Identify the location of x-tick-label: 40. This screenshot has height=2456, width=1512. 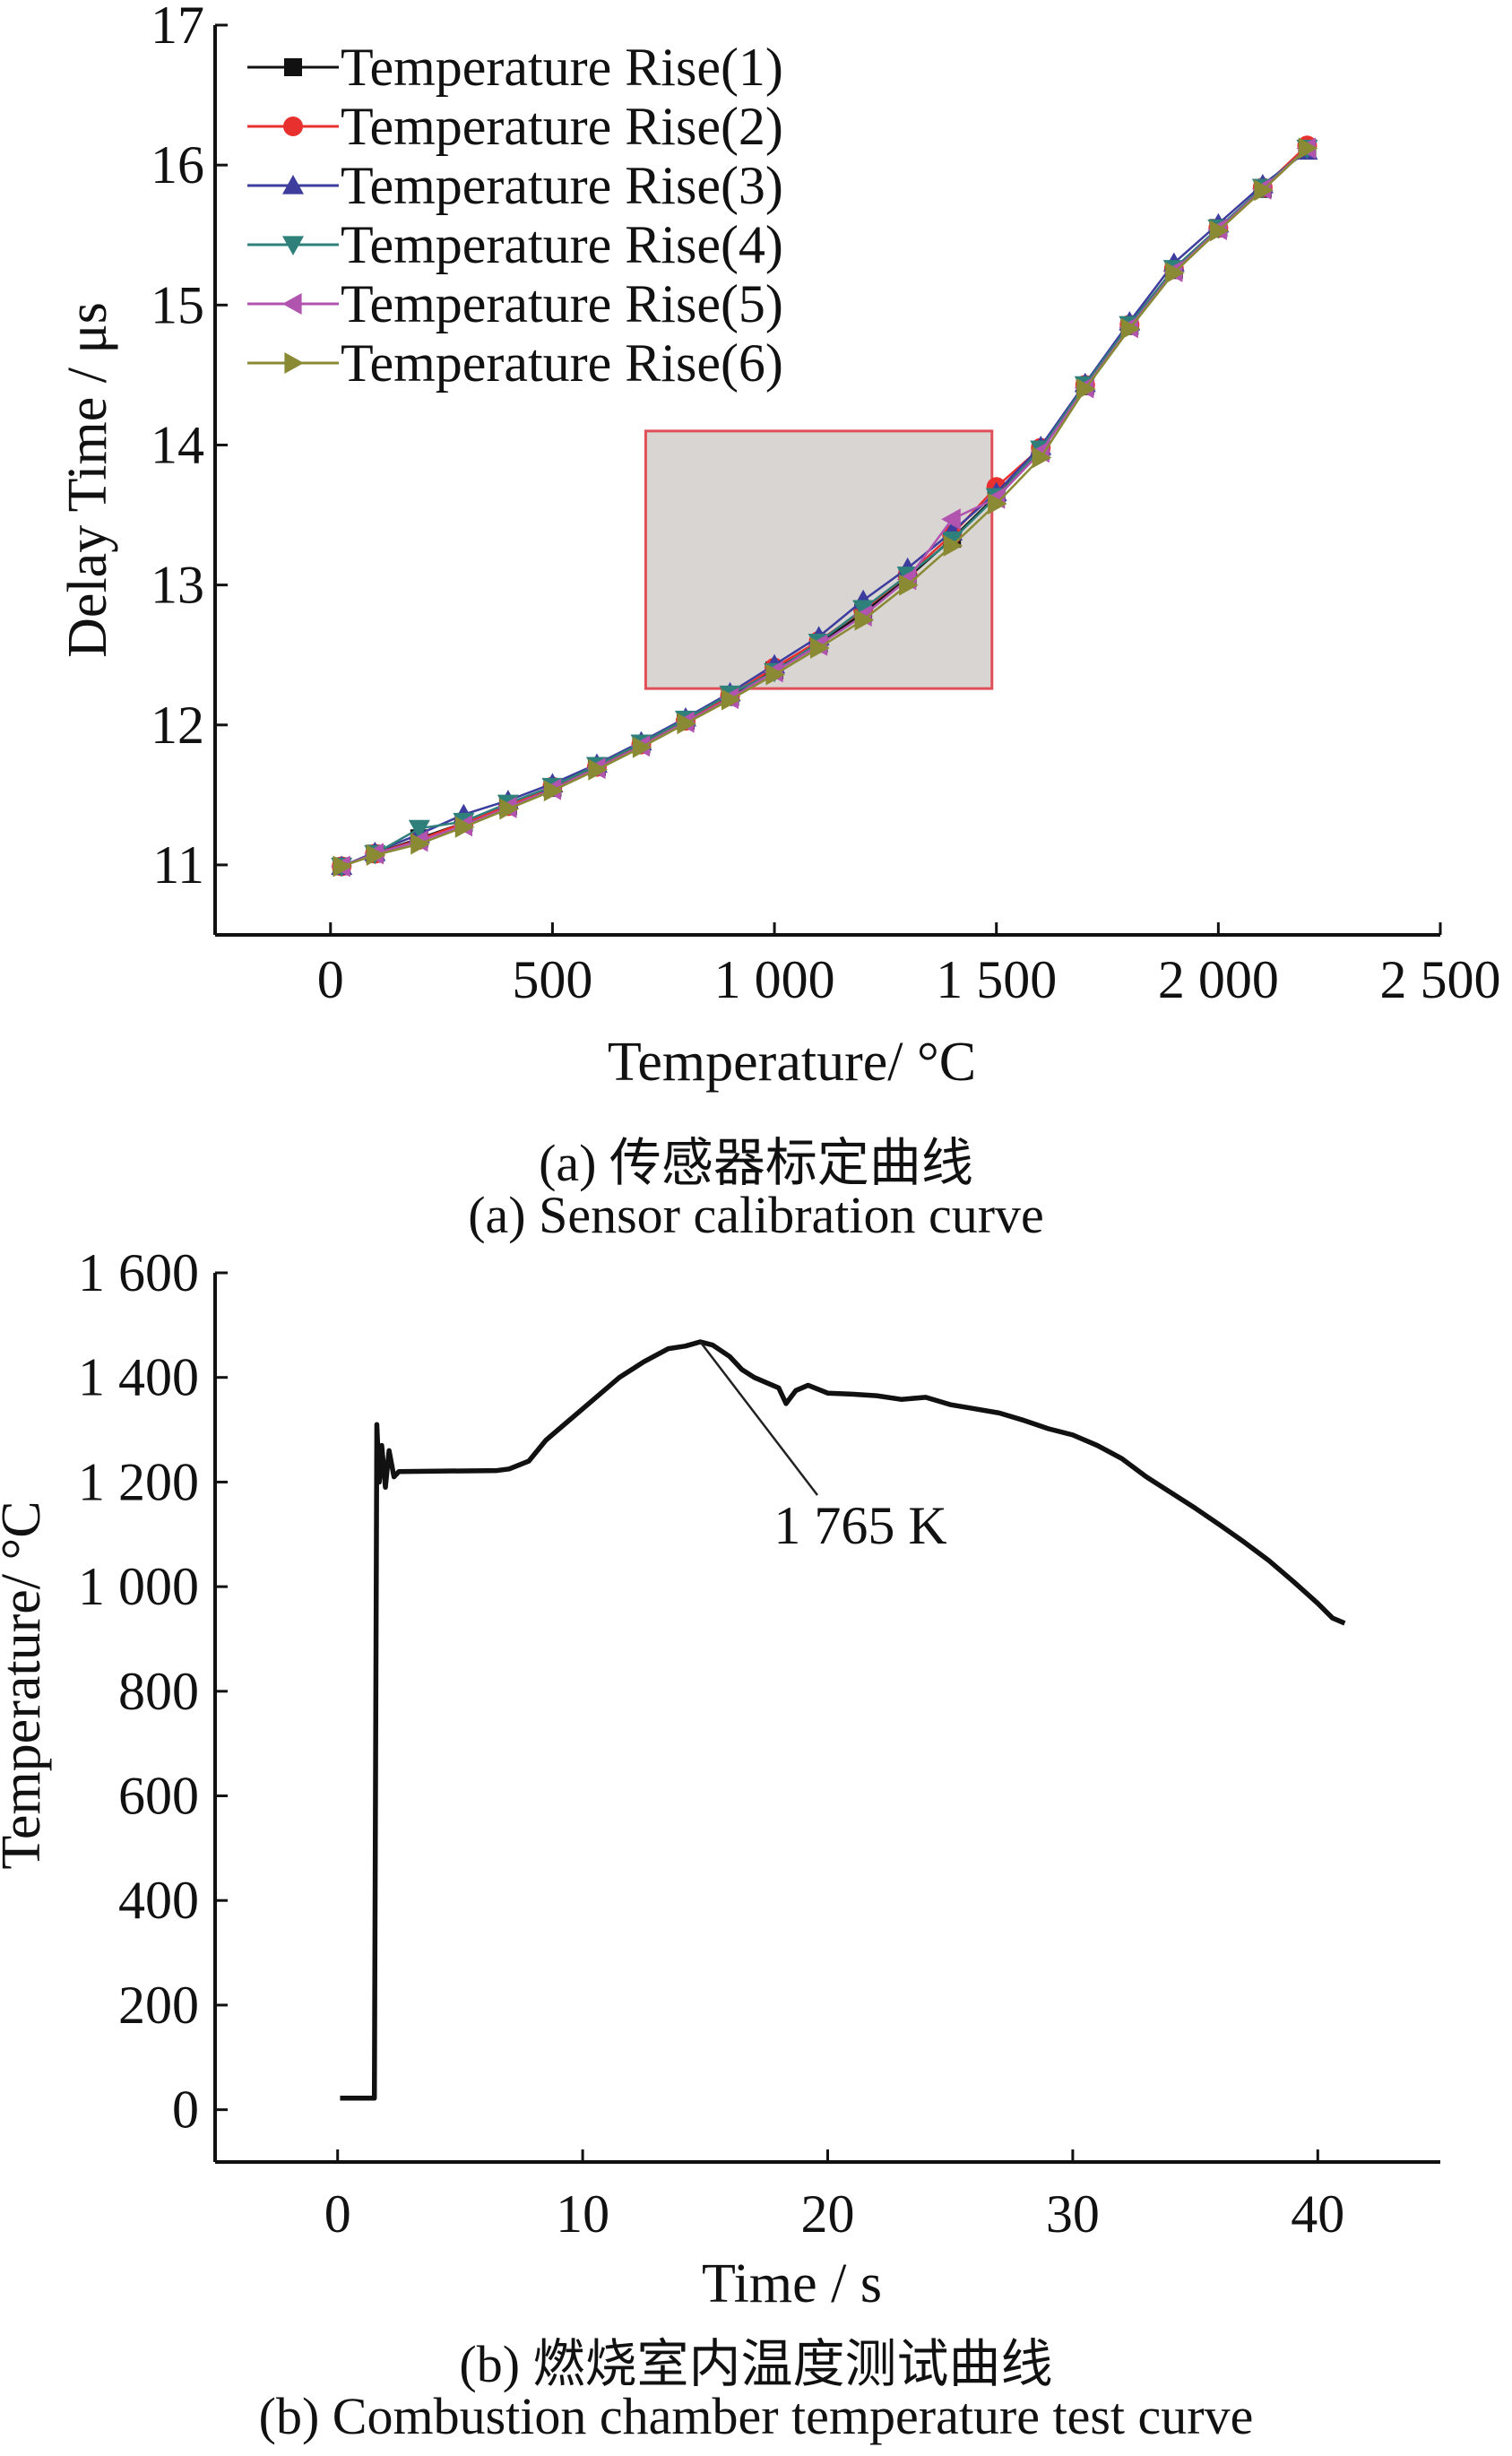
(1317, 2214).